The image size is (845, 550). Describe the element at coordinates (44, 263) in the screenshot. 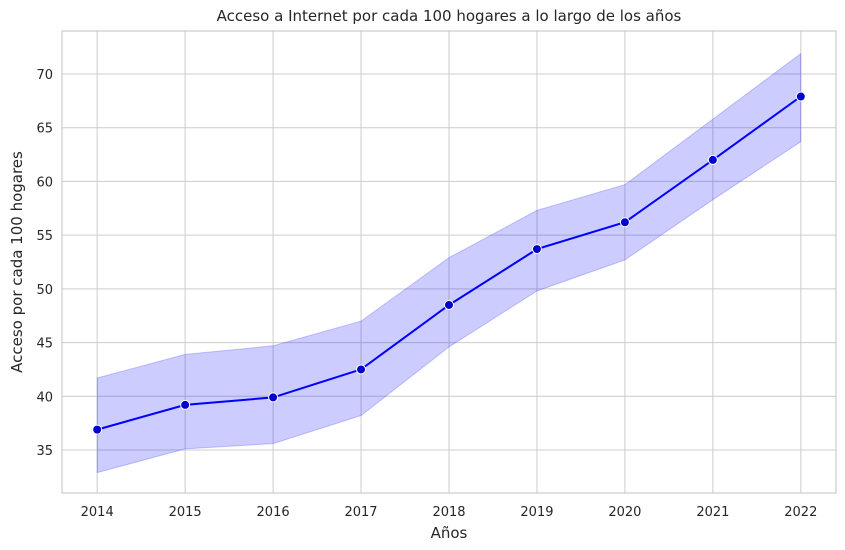

I see `y-tick-labels: 35 40 45 50 55 60 65 70` at that location.